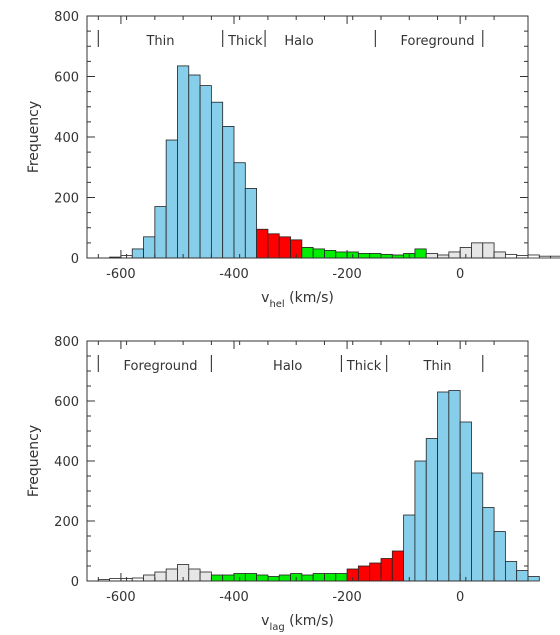 This screenshot has width=560, height=635. I want to click on x-axis-label: vhel (km/s), so click(297, 300).